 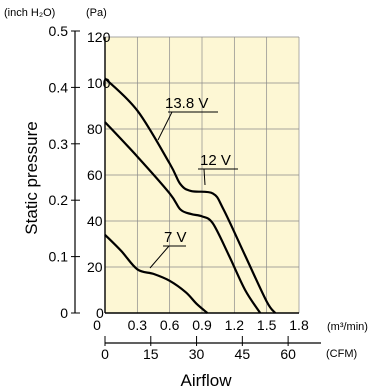 What do you see at coordinates (197, 354) in the screenshot?
I see `x-tick-label-cfm: 30` at bounding box center [197, 354].